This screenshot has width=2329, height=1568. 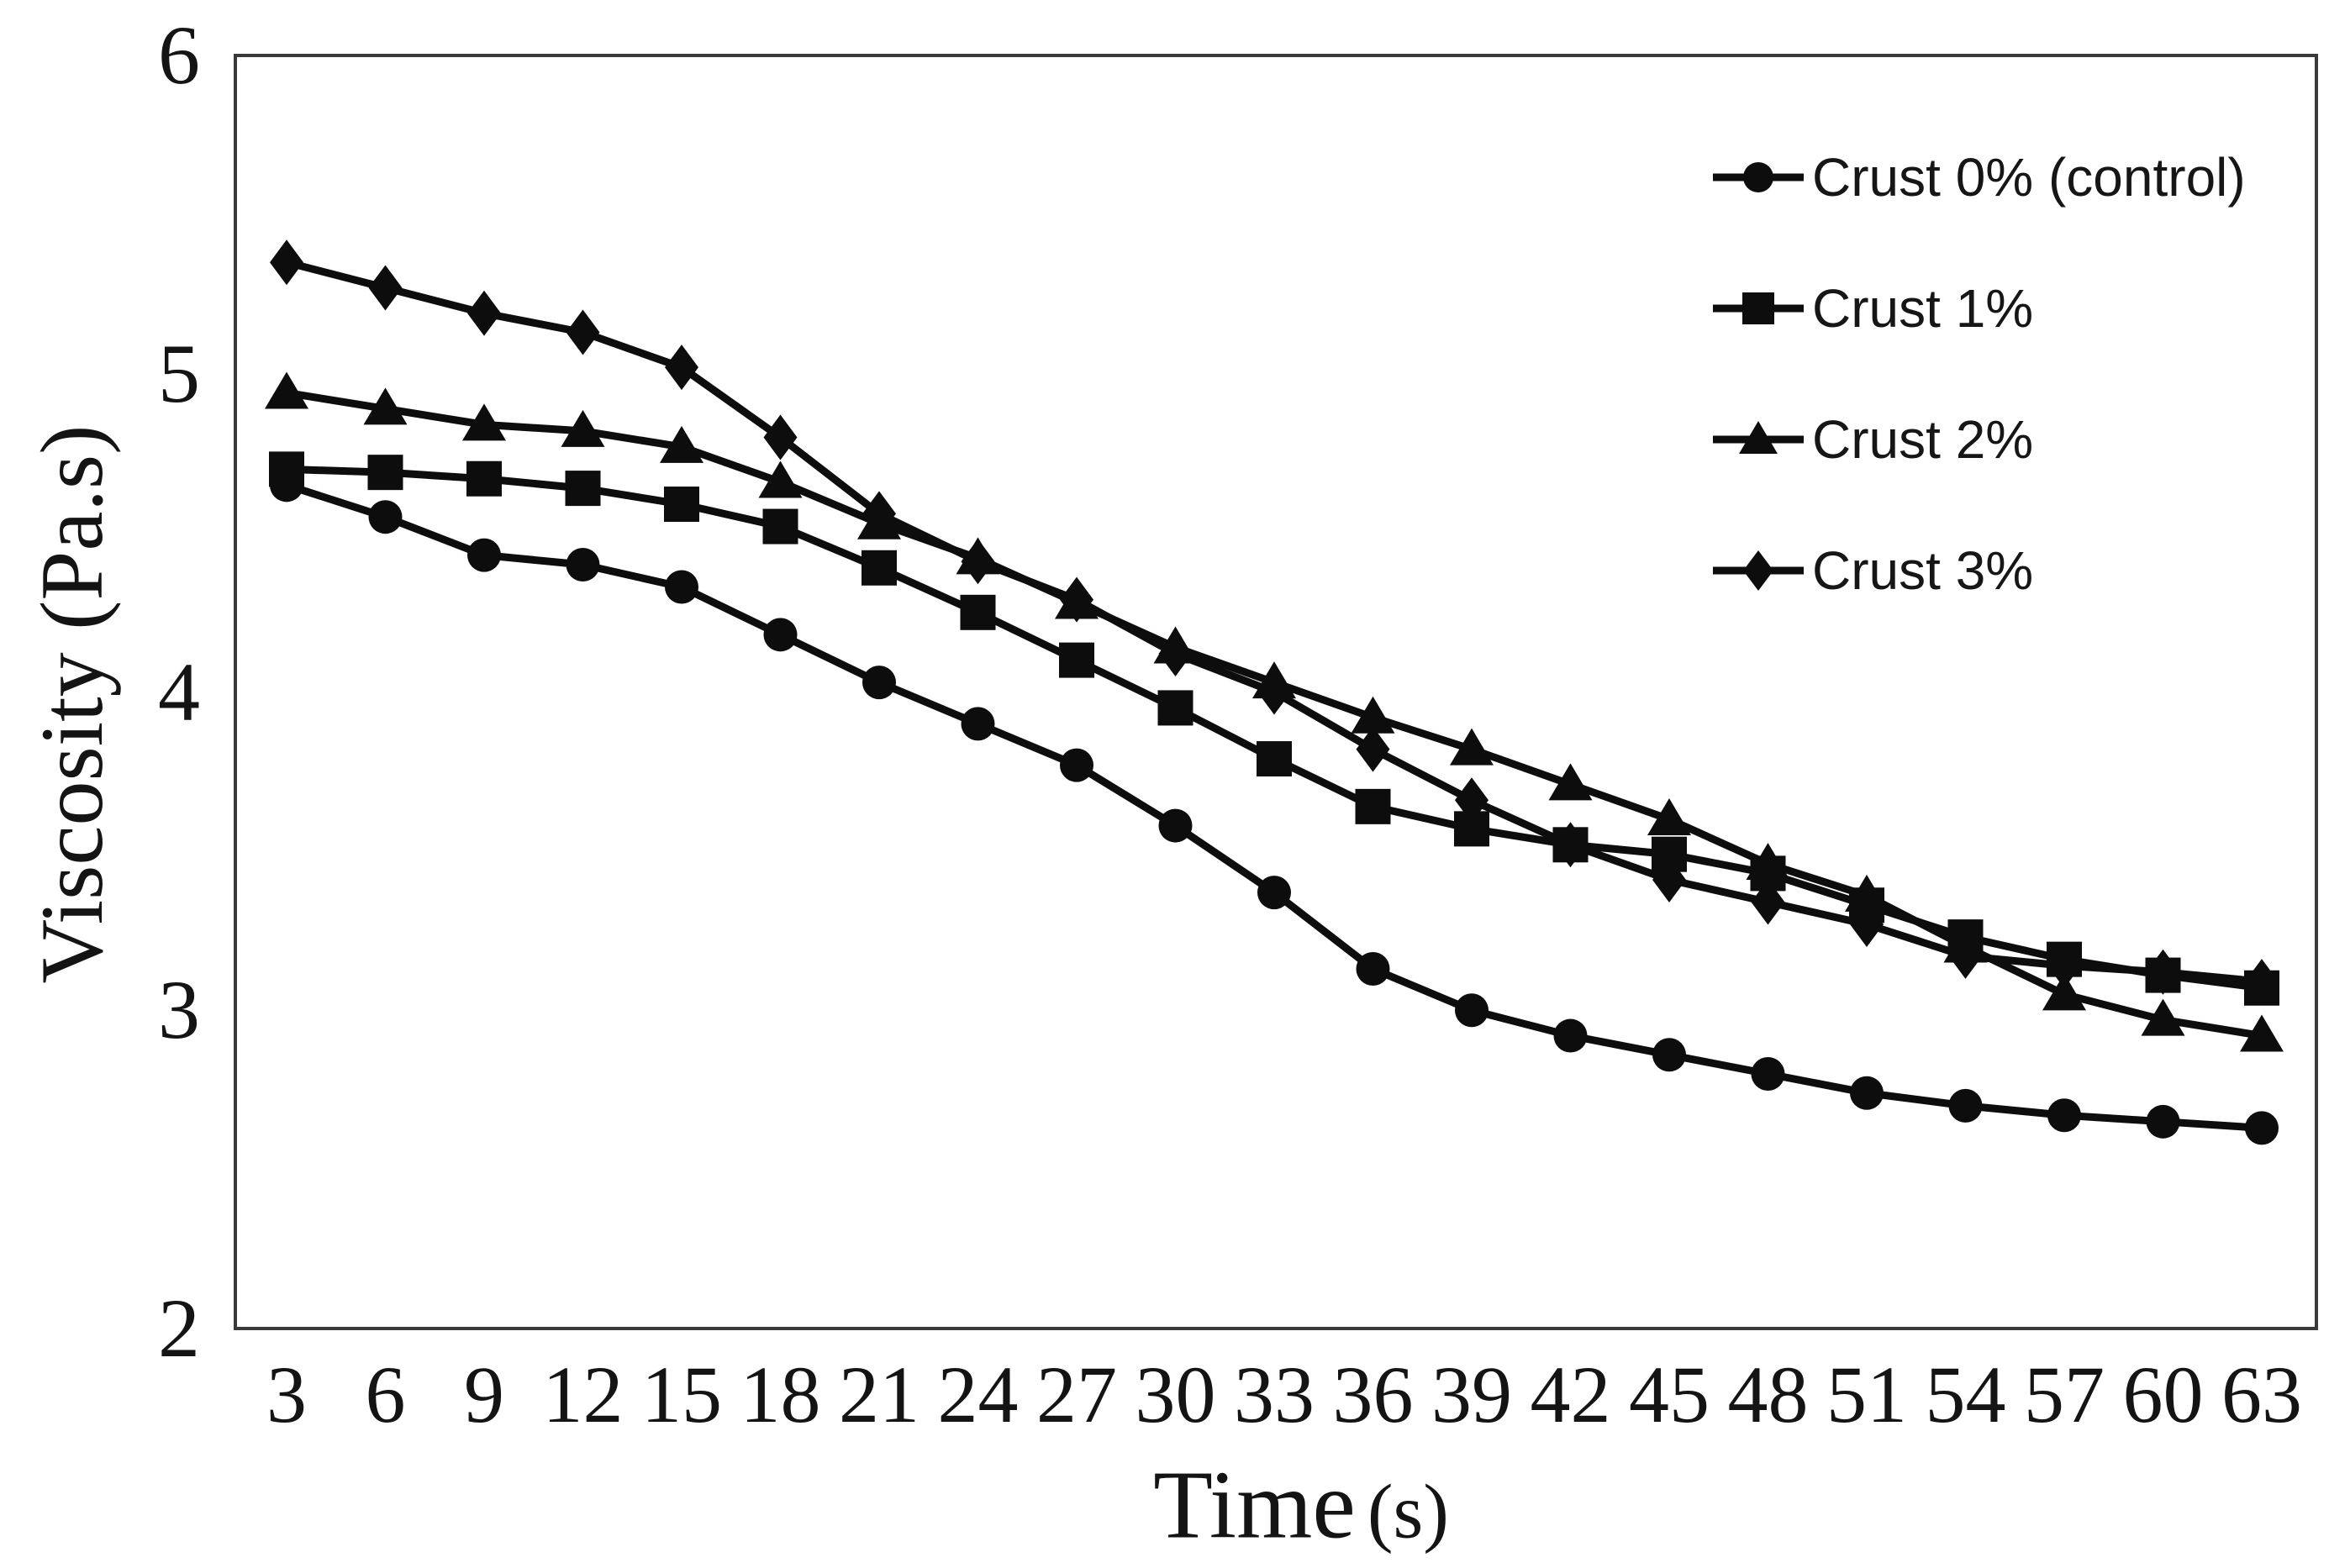 I want to click on x-tick-label: 51, so click(x=1866, y=1395).